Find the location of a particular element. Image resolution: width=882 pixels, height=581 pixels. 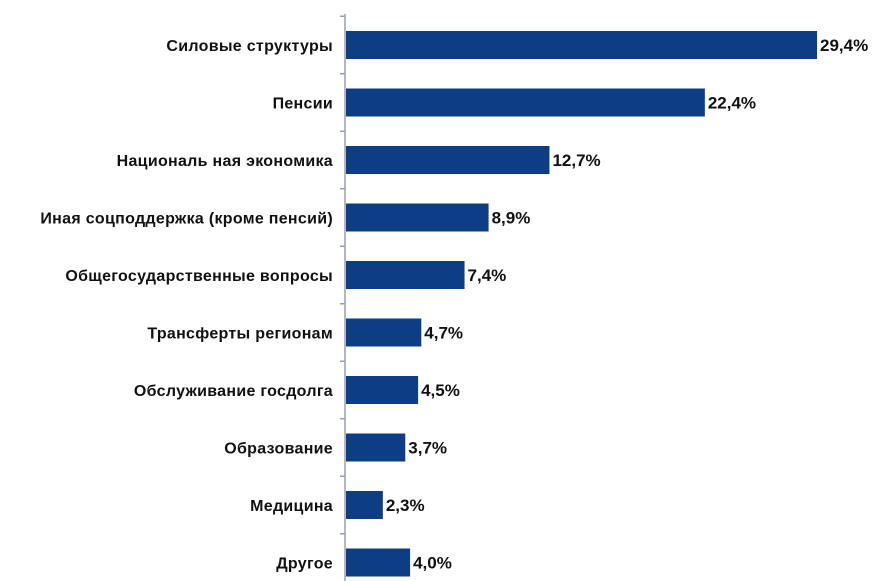

category-label: Националь ная экономика is located at coordinates (225, 161).